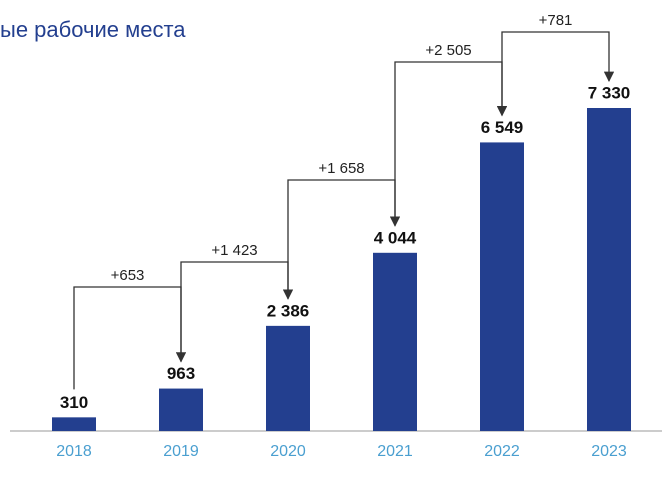  I want to click on x-tick-label: 2022, so click(502, 451).